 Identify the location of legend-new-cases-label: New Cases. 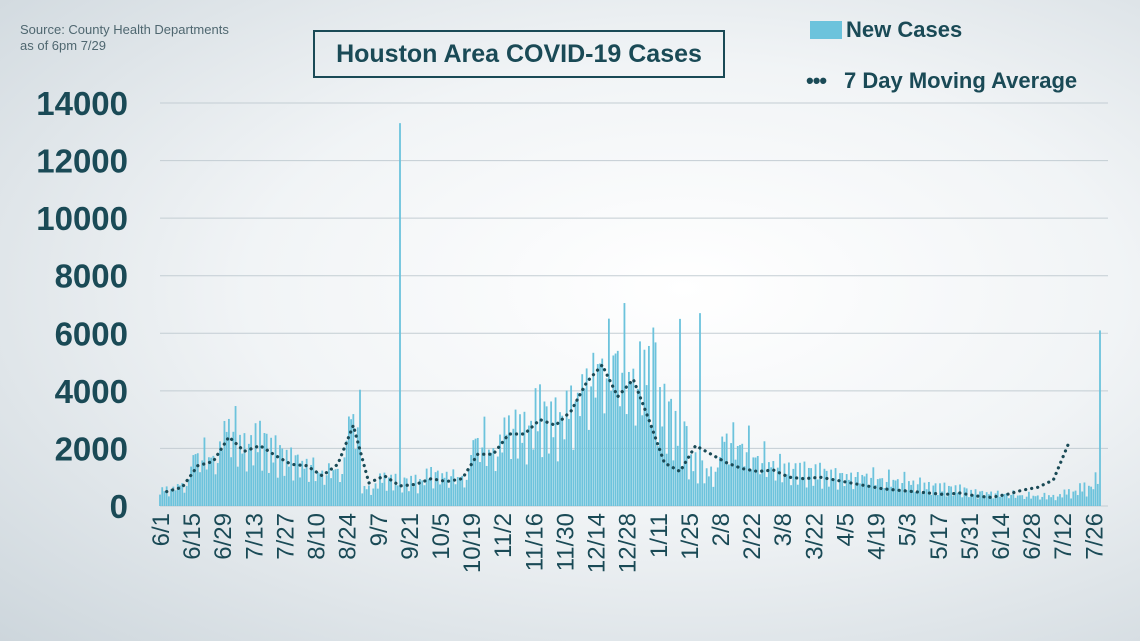
(904, 29).